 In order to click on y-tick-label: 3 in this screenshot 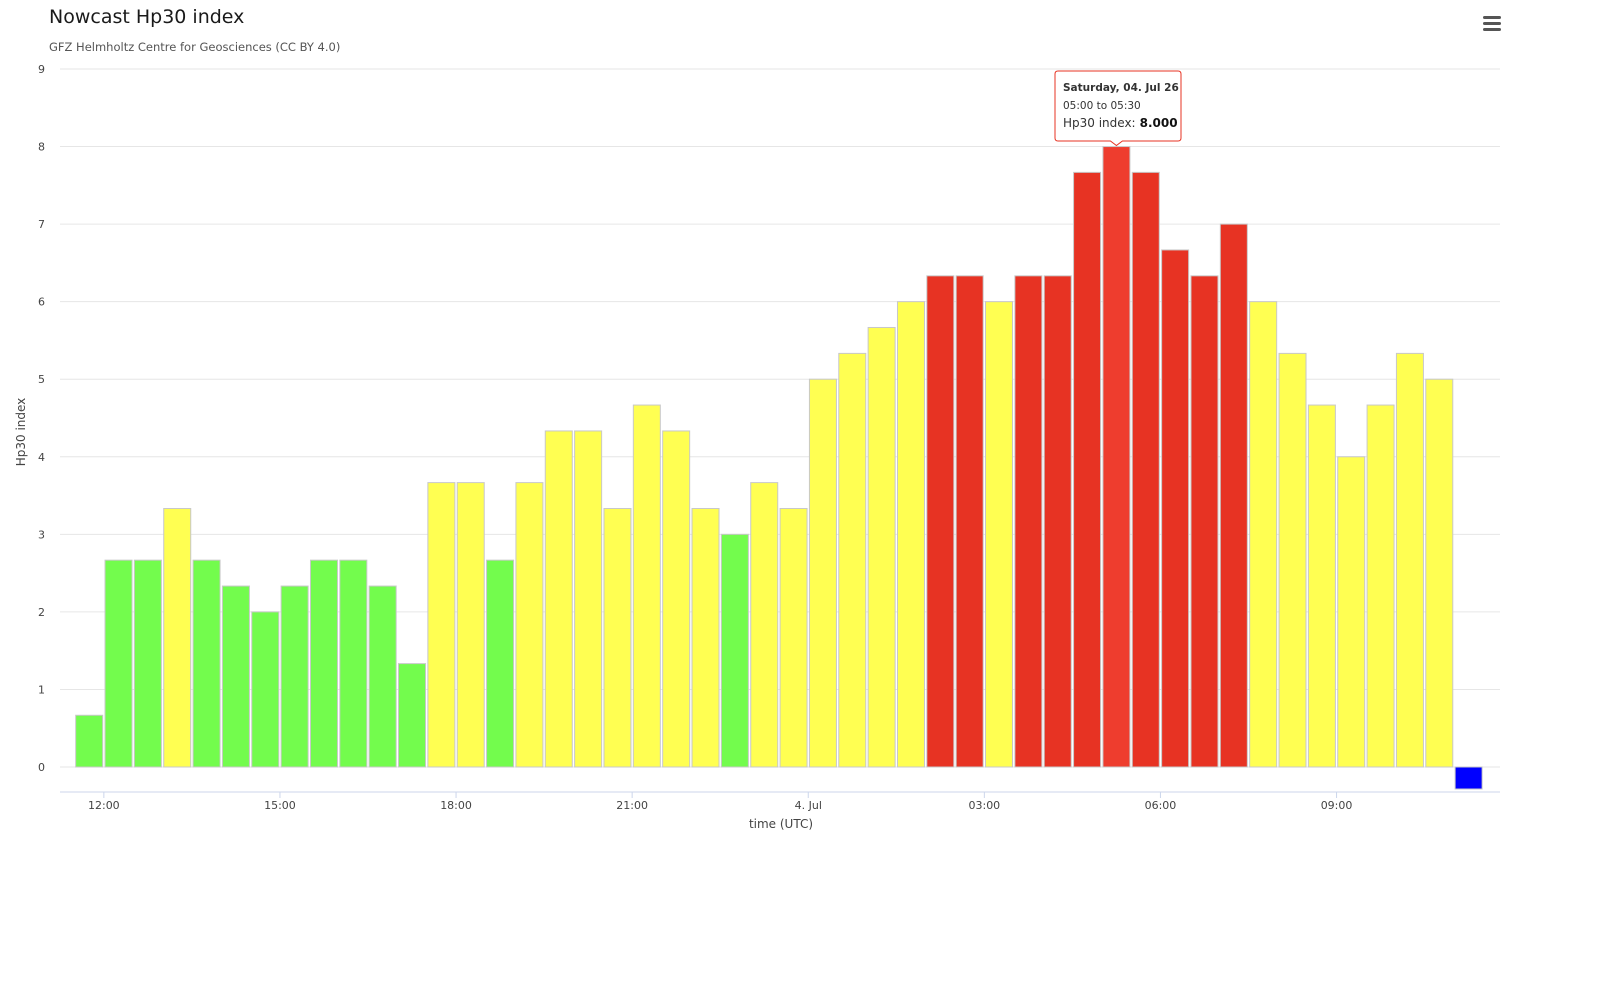, I will do `click(41, 534)`.